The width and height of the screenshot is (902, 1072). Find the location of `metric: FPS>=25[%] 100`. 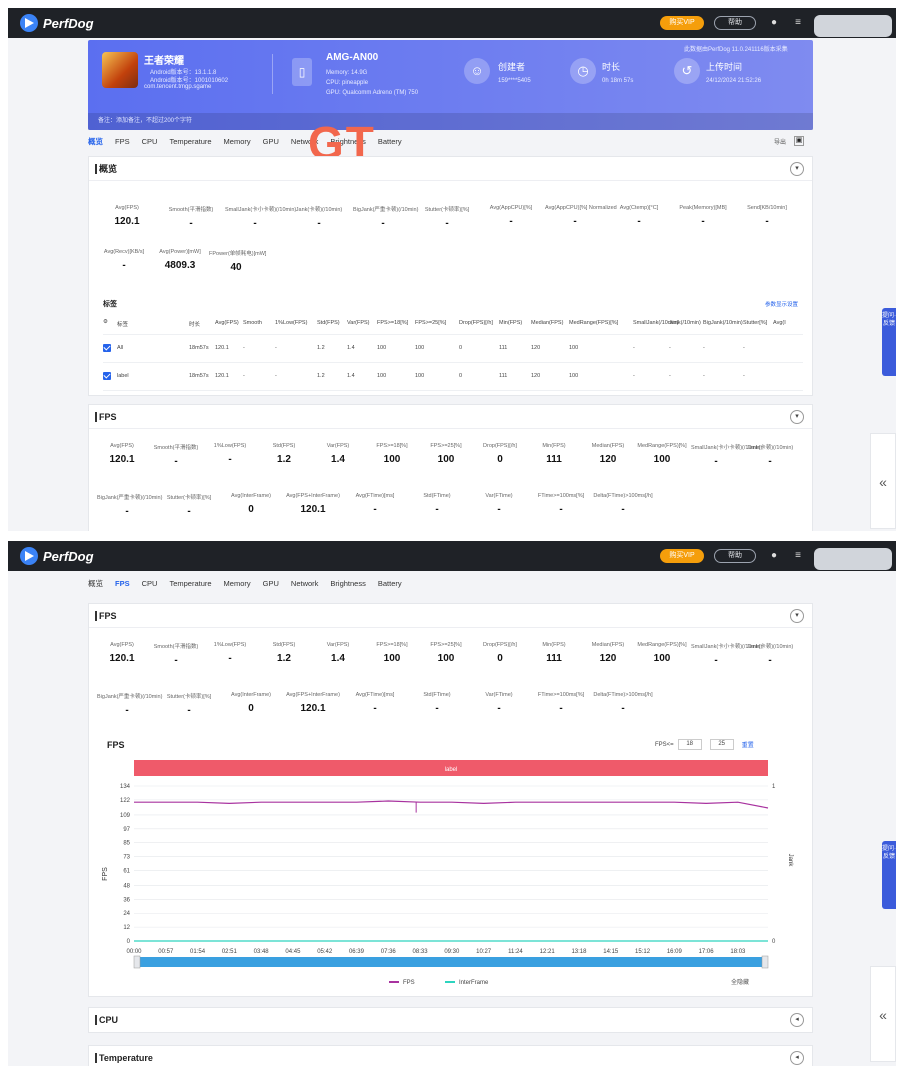

metric: FPS>=25[%] 100 is located at coordinates (446, 454).